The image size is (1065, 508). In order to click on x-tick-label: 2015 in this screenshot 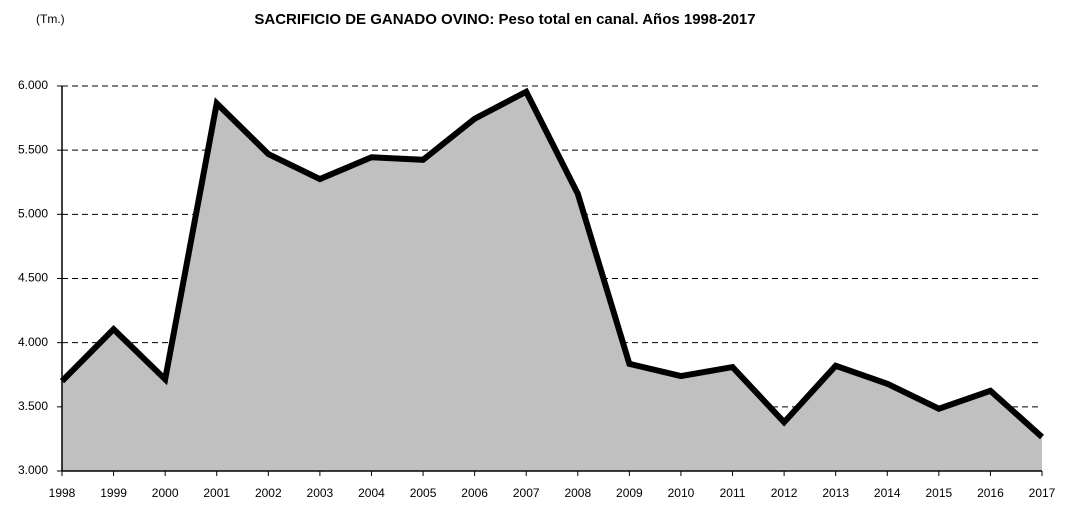, I will do `click(938, 493)`.